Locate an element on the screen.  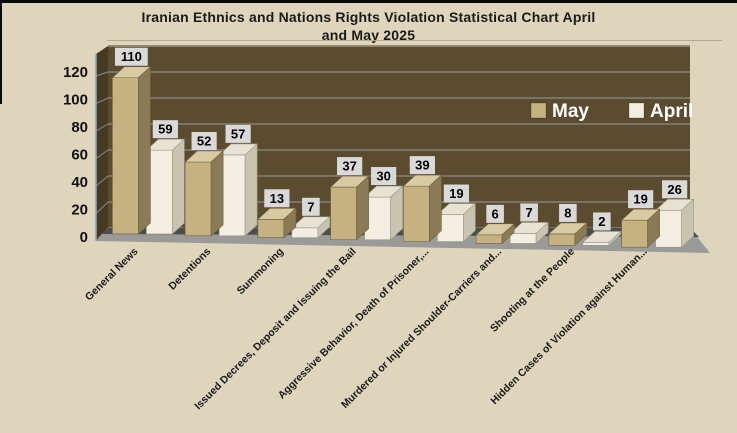
value-label-bar-april-7-box is located at coordinates (675, 189).